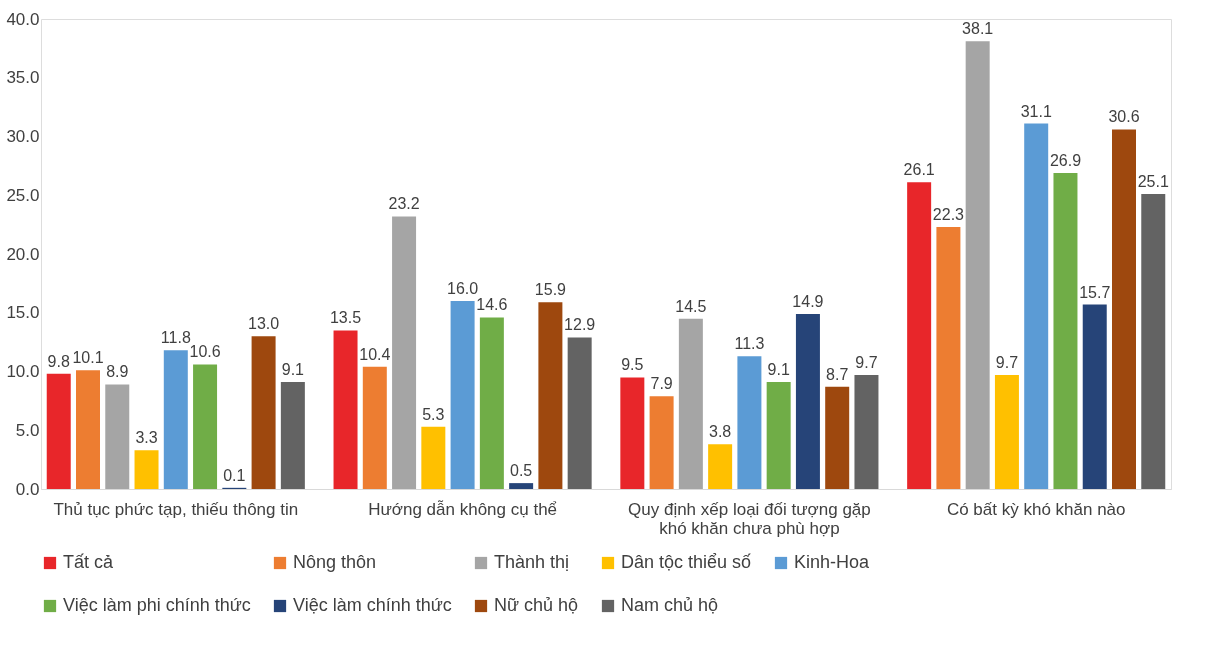  I want to click on data-label: 14.6, so click(492, 305).